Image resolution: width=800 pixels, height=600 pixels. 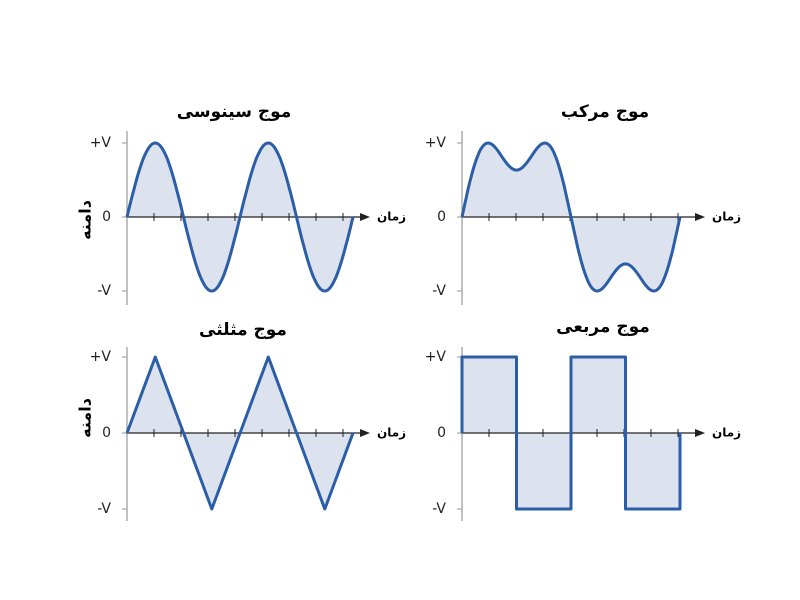 What do you see at coordinates (603, 327) in the screenshot?
I see `panel-title: موج مربعی` at bounding box center [603, 327].